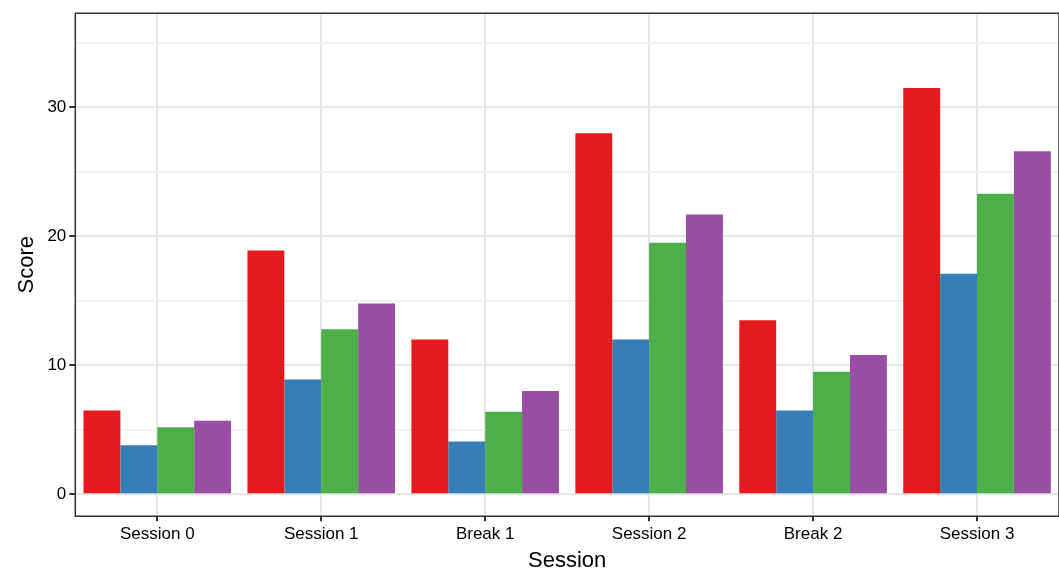 Image resolution: width=1059 pixels, height=579 pixels. What do you see at coordinates (813, 534) in the screenshot?
I see `x-tick-label: Break 2` at bounding box center [813, 534].